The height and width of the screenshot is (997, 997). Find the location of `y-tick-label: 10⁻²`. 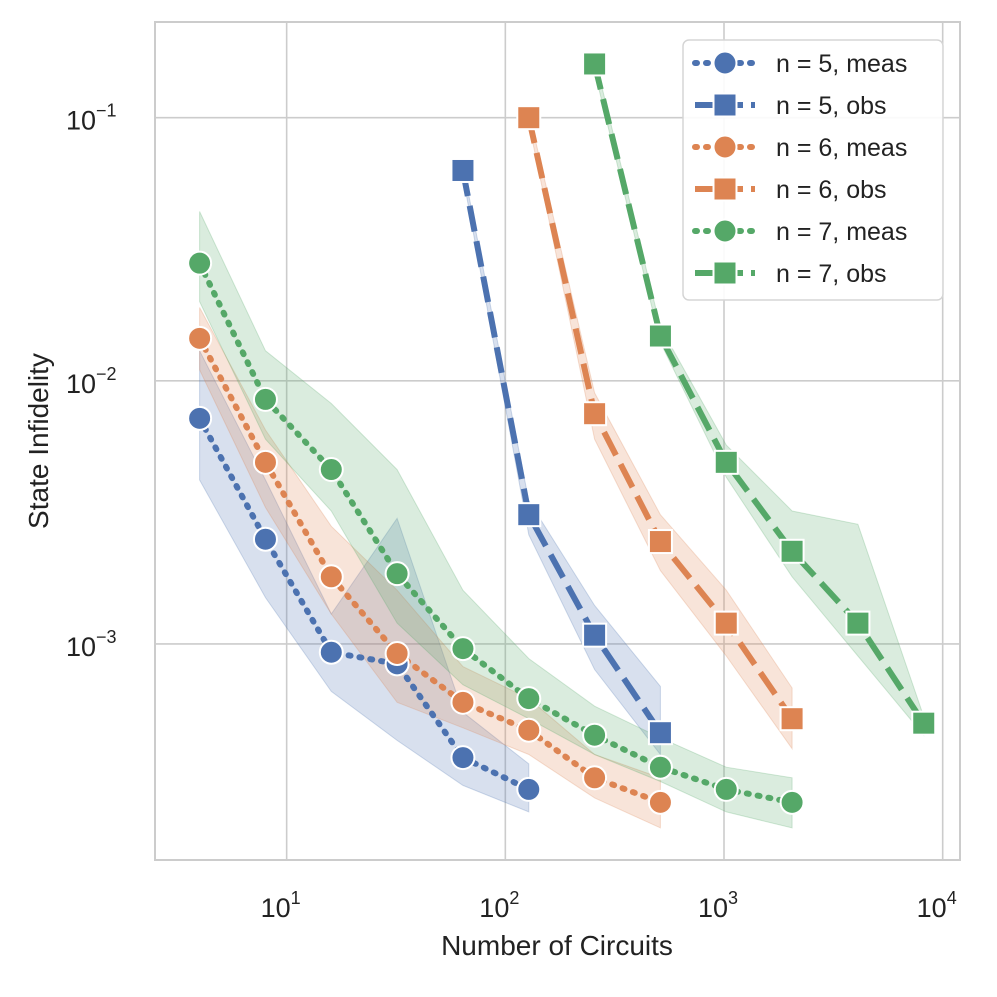

y-tick-label: 10⁻² is located at coordinates (91, 381).